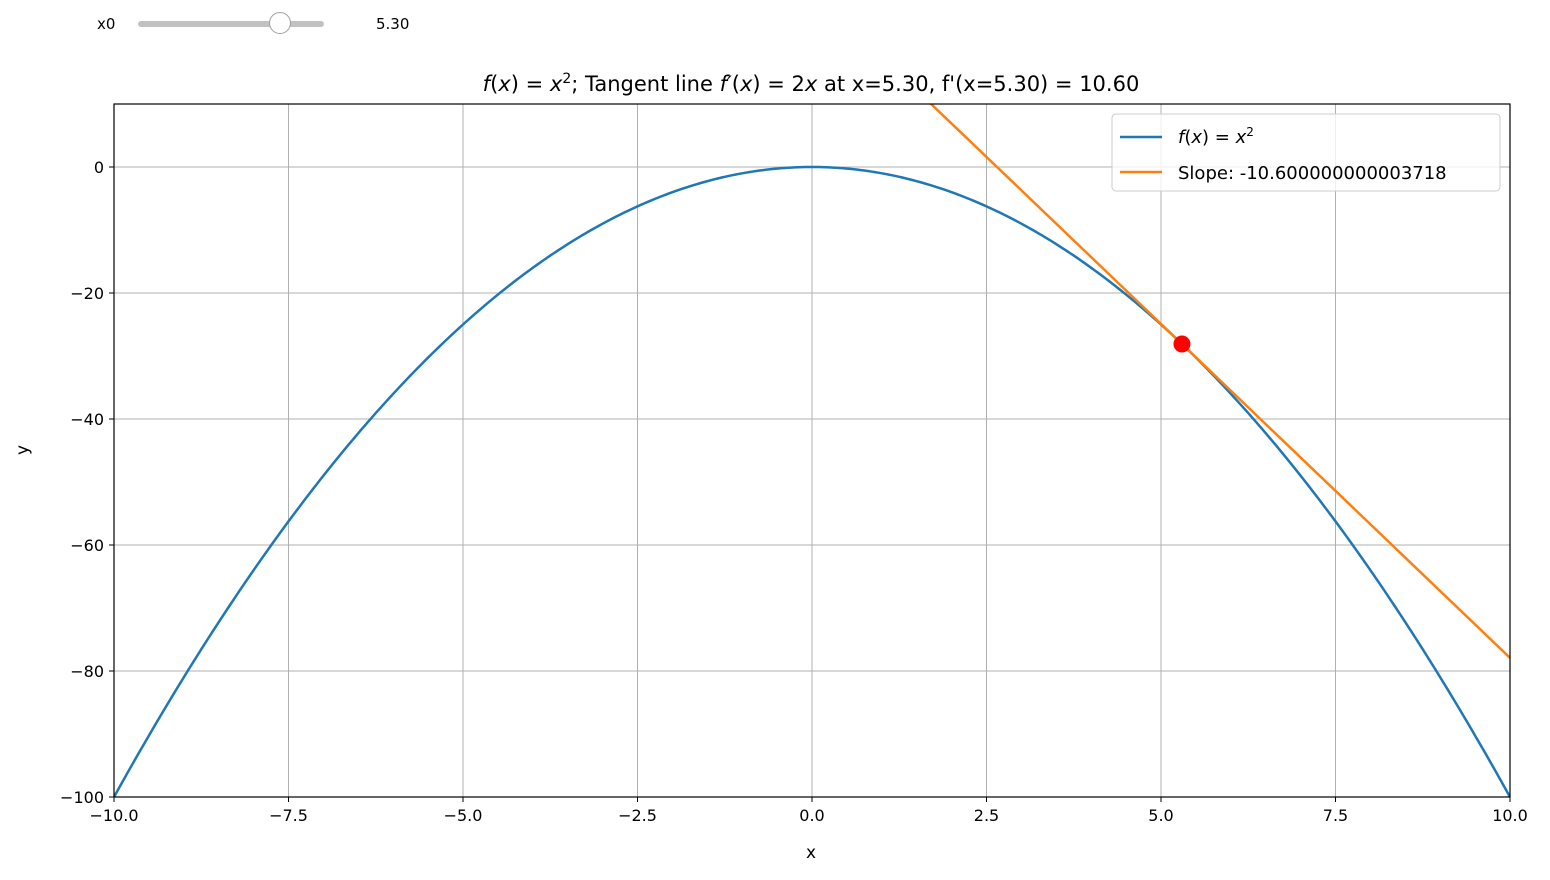 The height and width of the screenshot is (880, 1550). Describe the element at coordinates (645, 84) in the screenshot. I see `title-mid: ; Tangent line` at that location.